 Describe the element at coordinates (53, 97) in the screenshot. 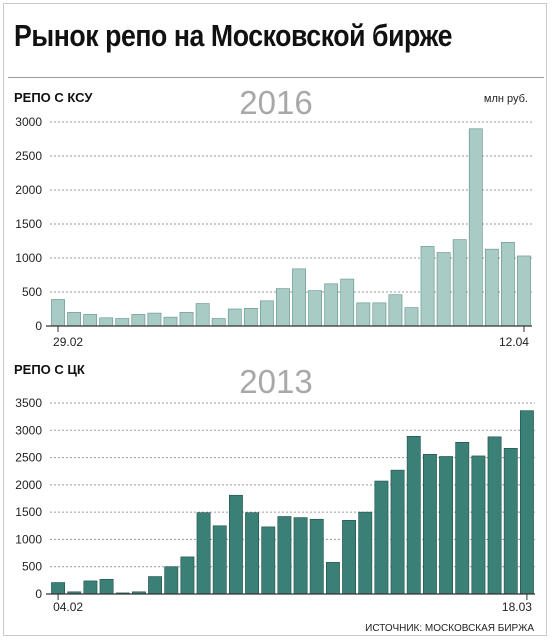

I see `chart1-title: РЕПО С КСУ` at that location.